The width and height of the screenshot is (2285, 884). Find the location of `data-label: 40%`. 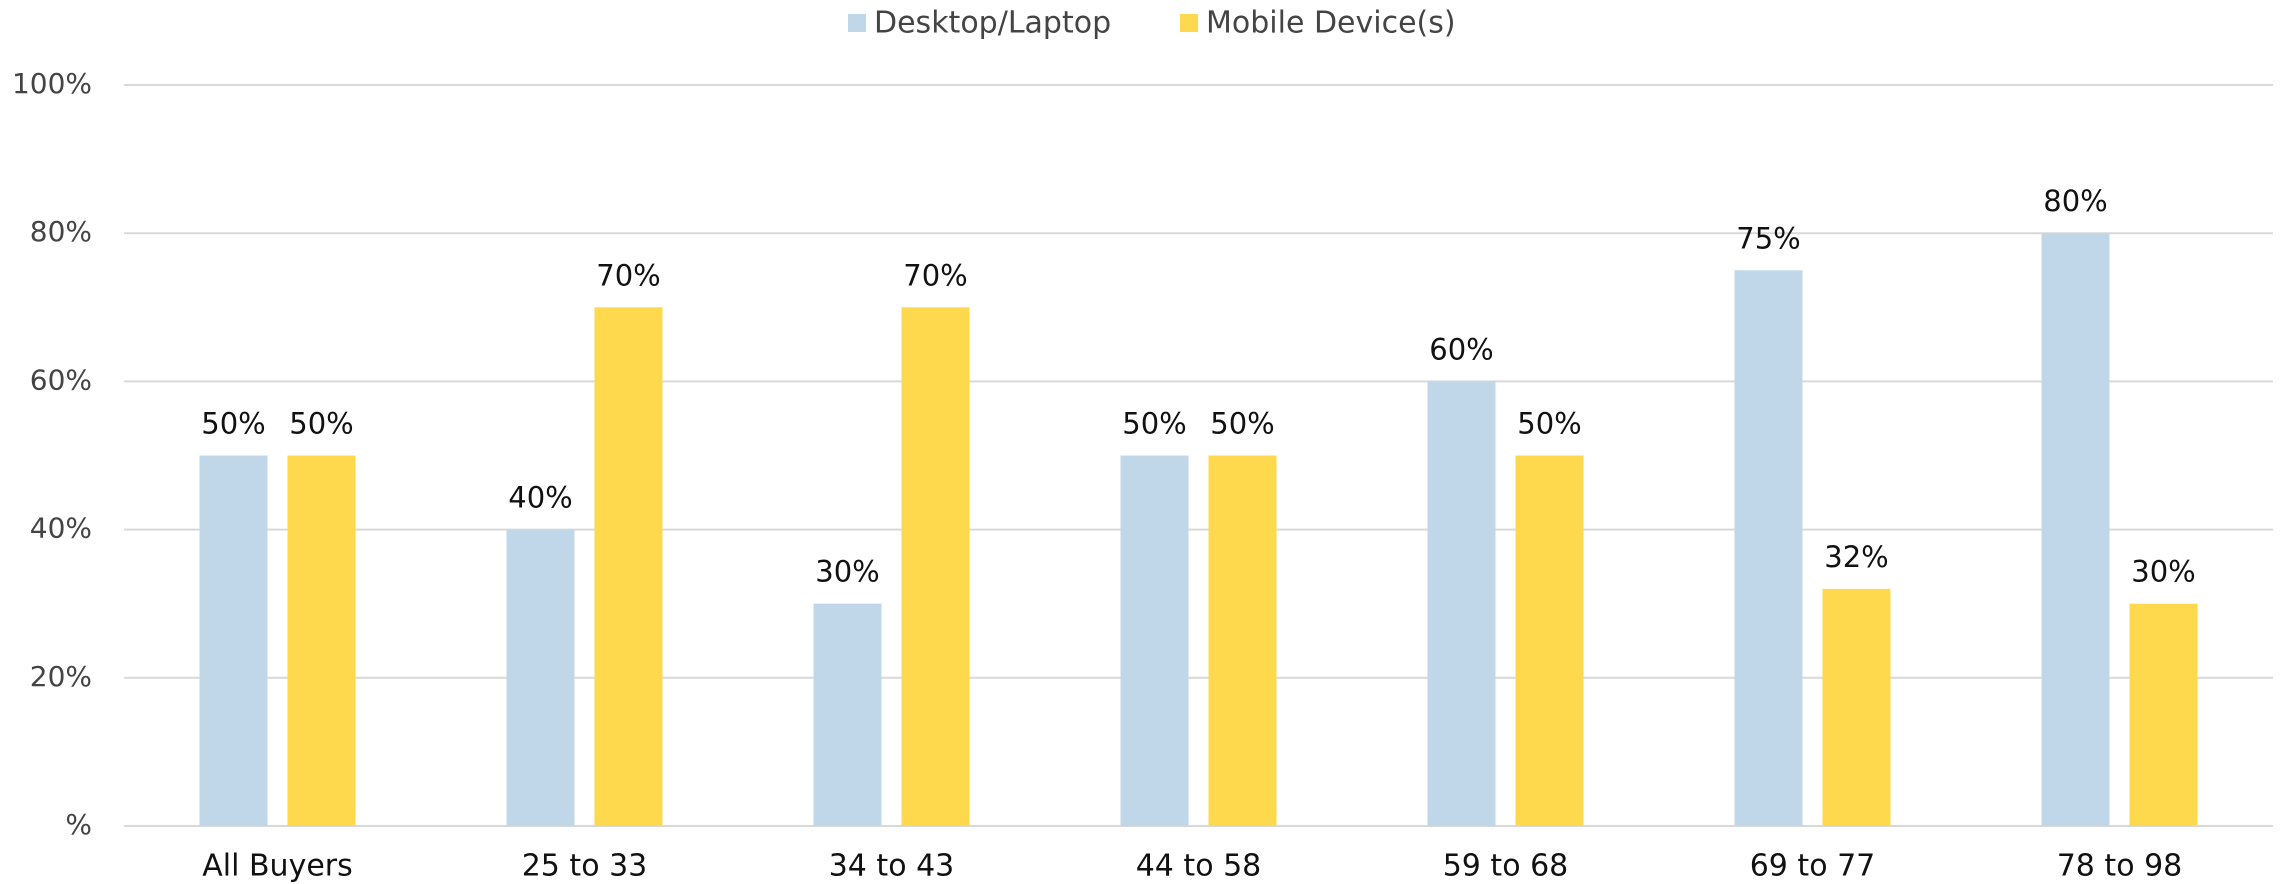

data-label: 40% is located at coordinates (540, 498).